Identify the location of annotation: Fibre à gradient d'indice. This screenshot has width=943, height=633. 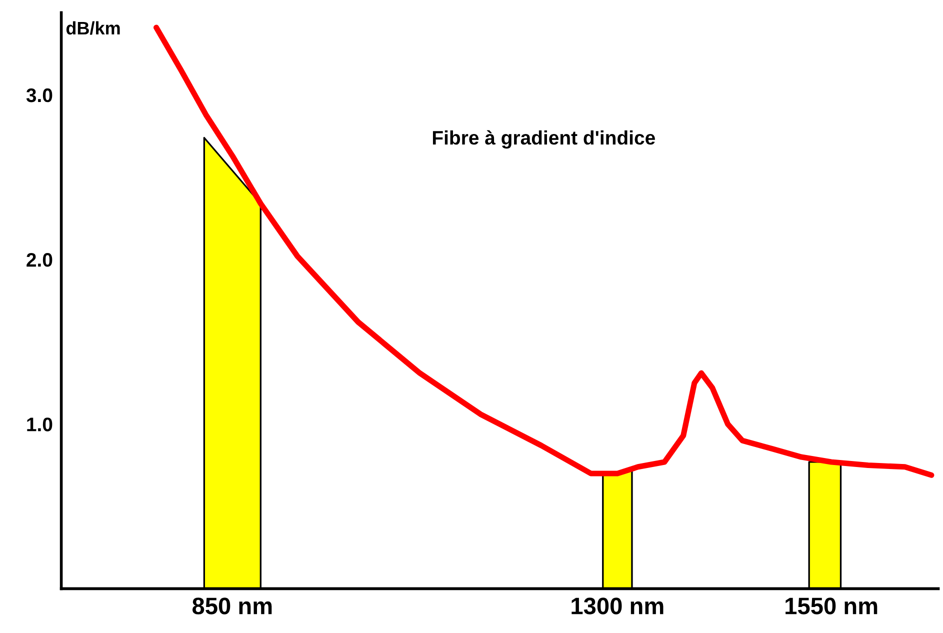
(543, 139).